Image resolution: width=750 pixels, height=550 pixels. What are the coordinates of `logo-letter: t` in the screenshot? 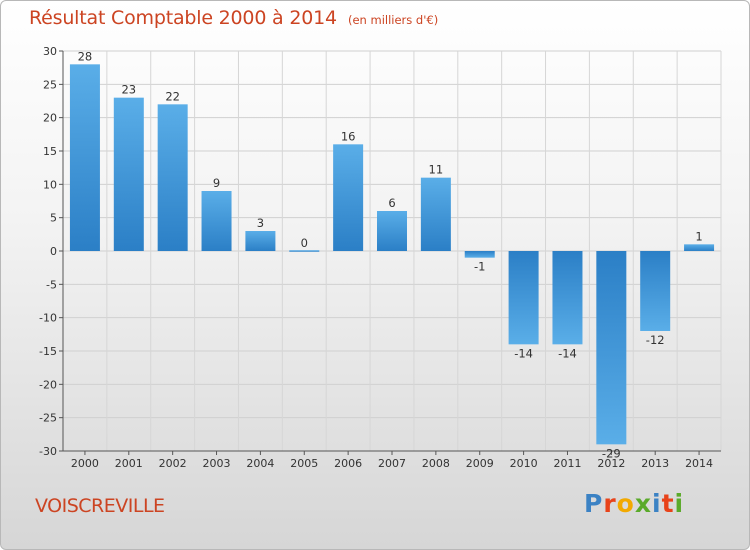 It's located at (668, 503).